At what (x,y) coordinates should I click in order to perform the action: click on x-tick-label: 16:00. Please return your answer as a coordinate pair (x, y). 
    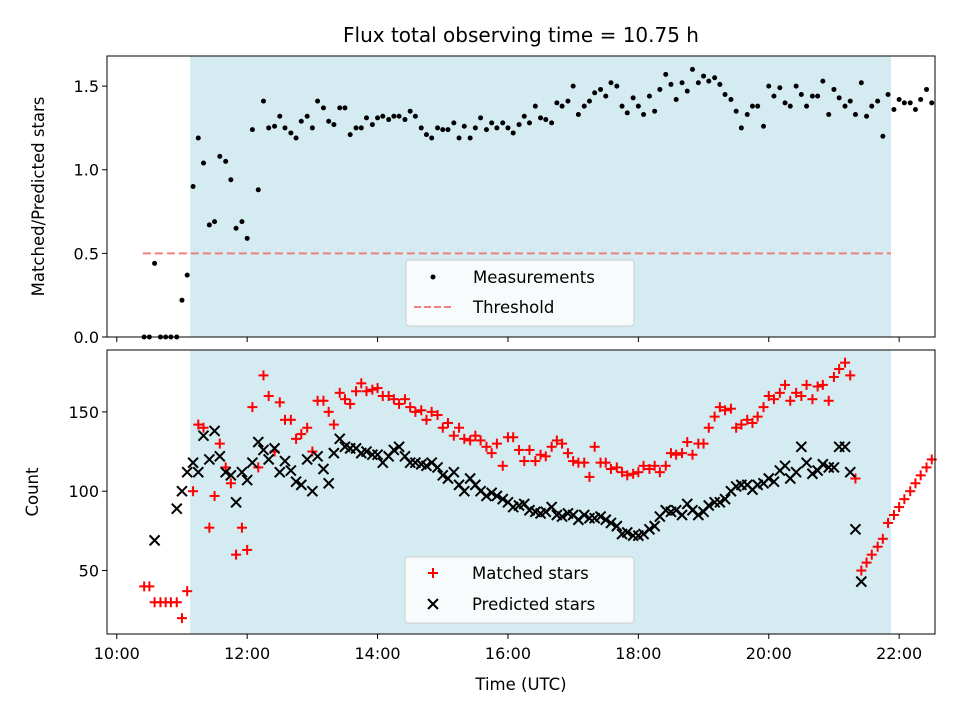
    Looking at the image, I should click on (508, 653).